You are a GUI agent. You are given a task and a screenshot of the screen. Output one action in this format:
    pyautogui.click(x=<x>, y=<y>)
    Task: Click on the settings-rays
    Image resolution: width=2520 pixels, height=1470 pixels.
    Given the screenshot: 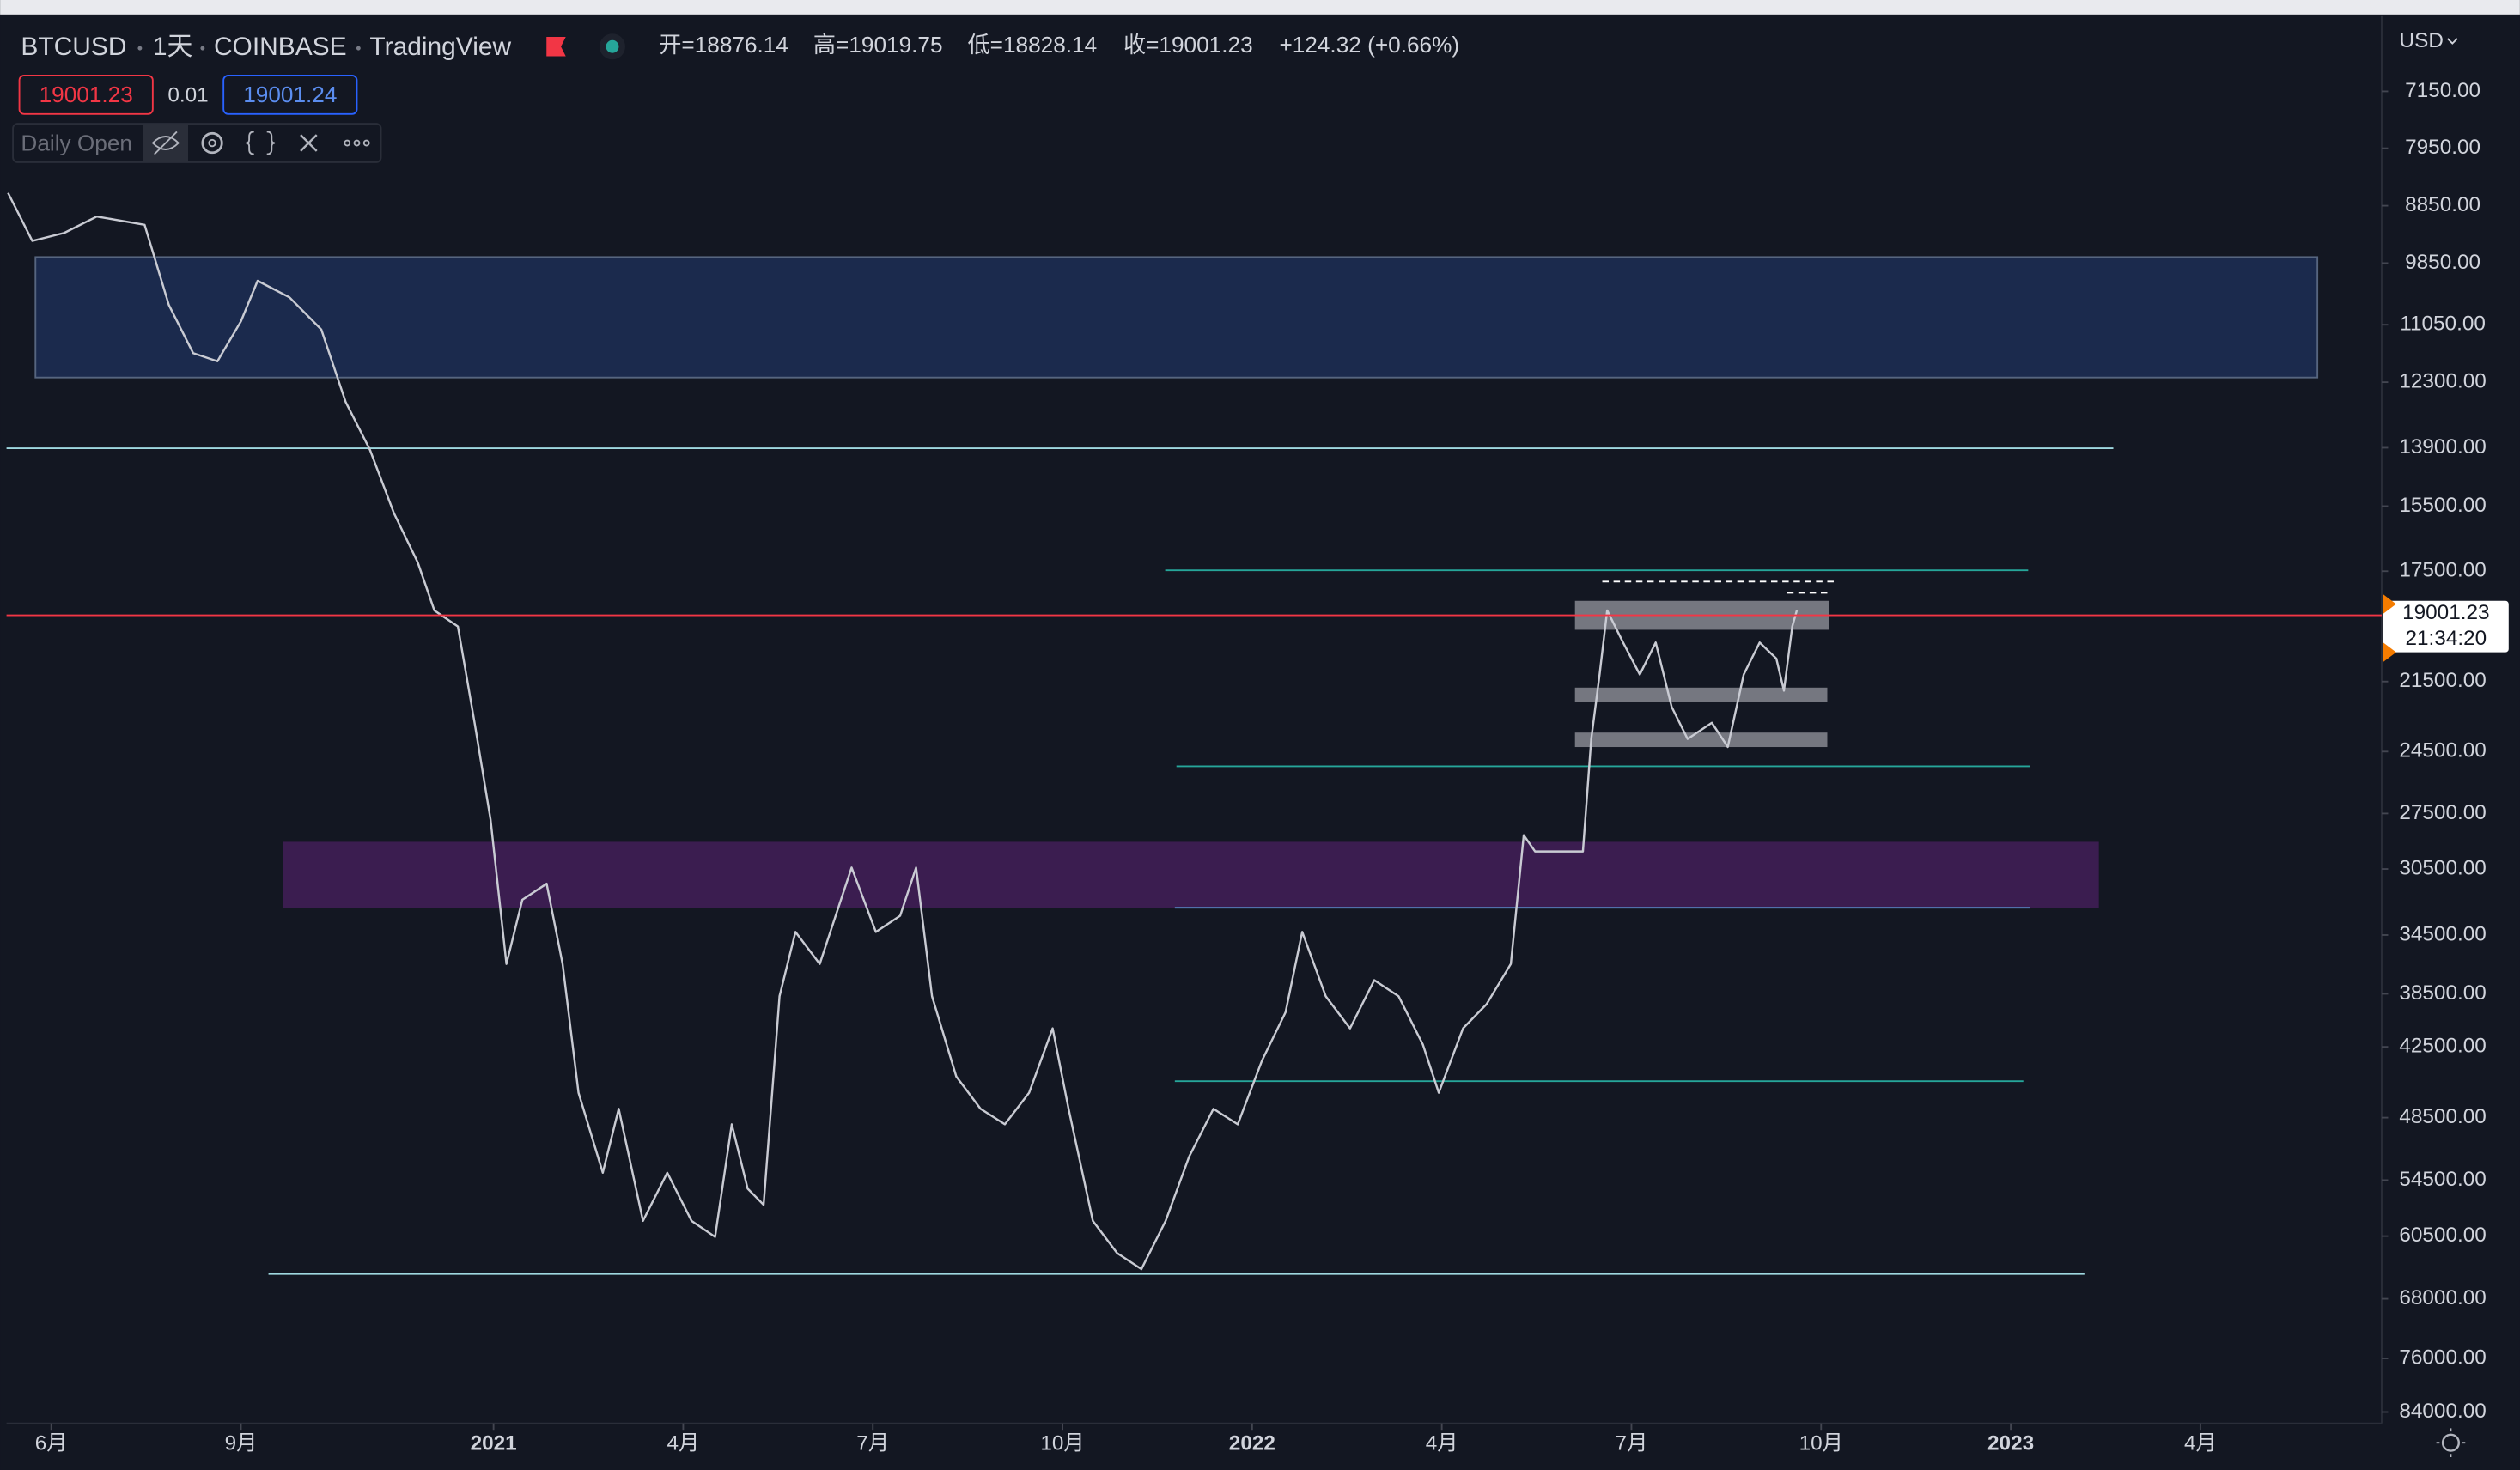 What is the action you would take?
    pyautogui.click(x=2451, y=1443)
    